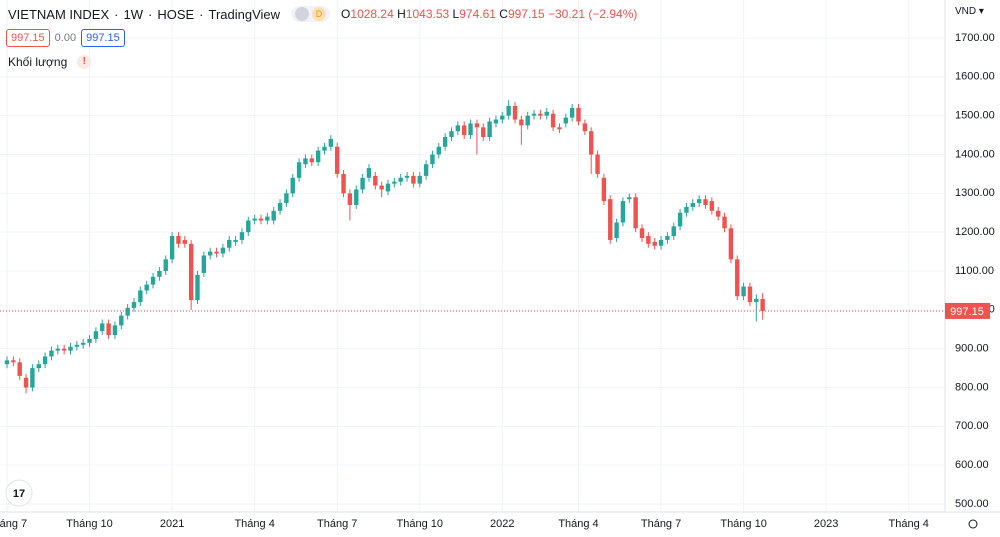 This screenshot has height=537, width=1000. What do you see at coordinates (966, 11) in the screenshot?
I see `currency-label: VND` at bounding box center [966, 11].